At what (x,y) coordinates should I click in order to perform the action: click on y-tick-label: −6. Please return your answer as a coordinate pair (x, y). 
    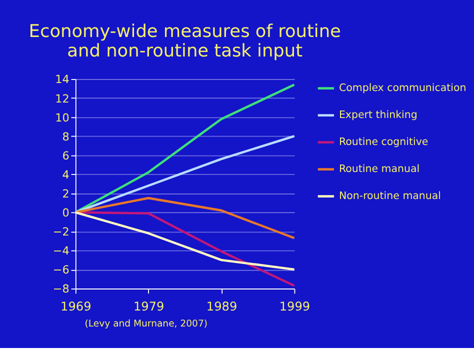
    Looking at the image, I should click on (61, 270).